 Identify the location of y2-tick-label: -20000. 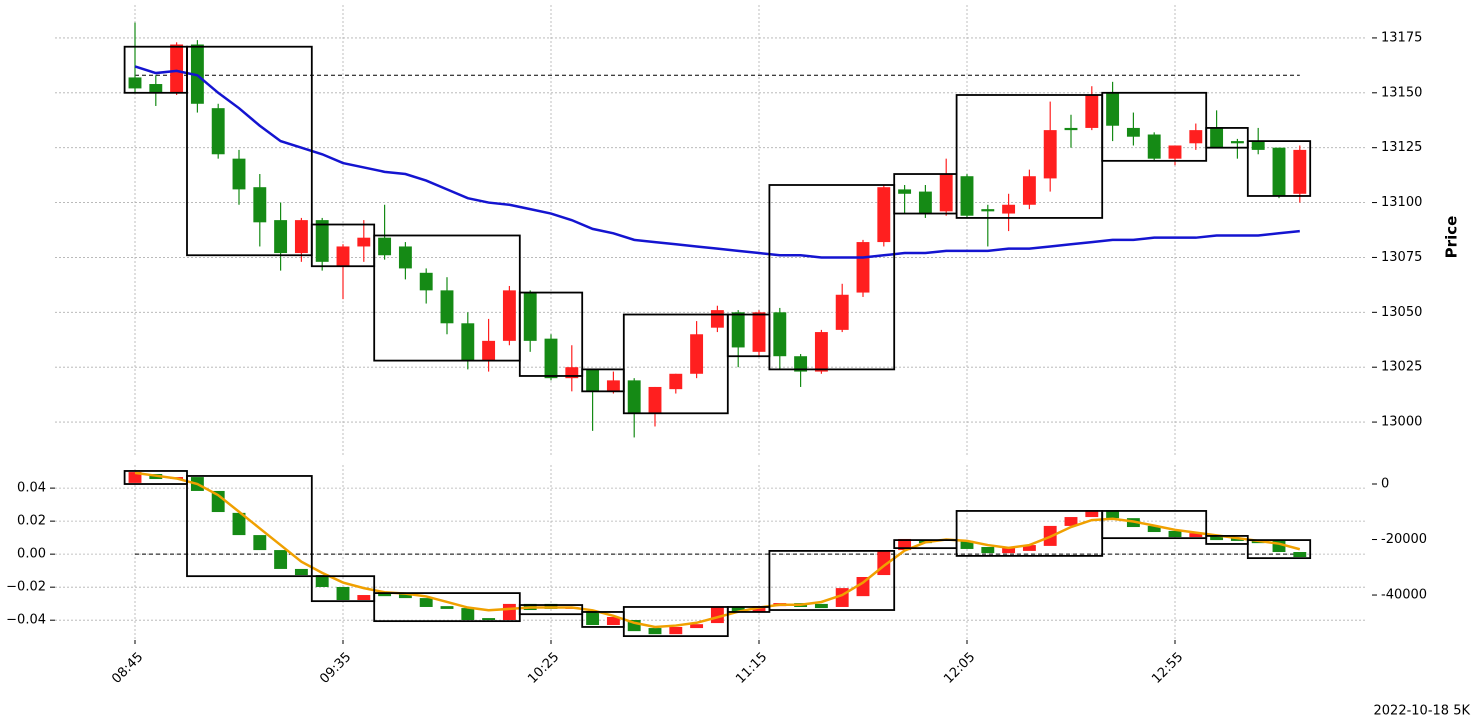
(1404, 539).